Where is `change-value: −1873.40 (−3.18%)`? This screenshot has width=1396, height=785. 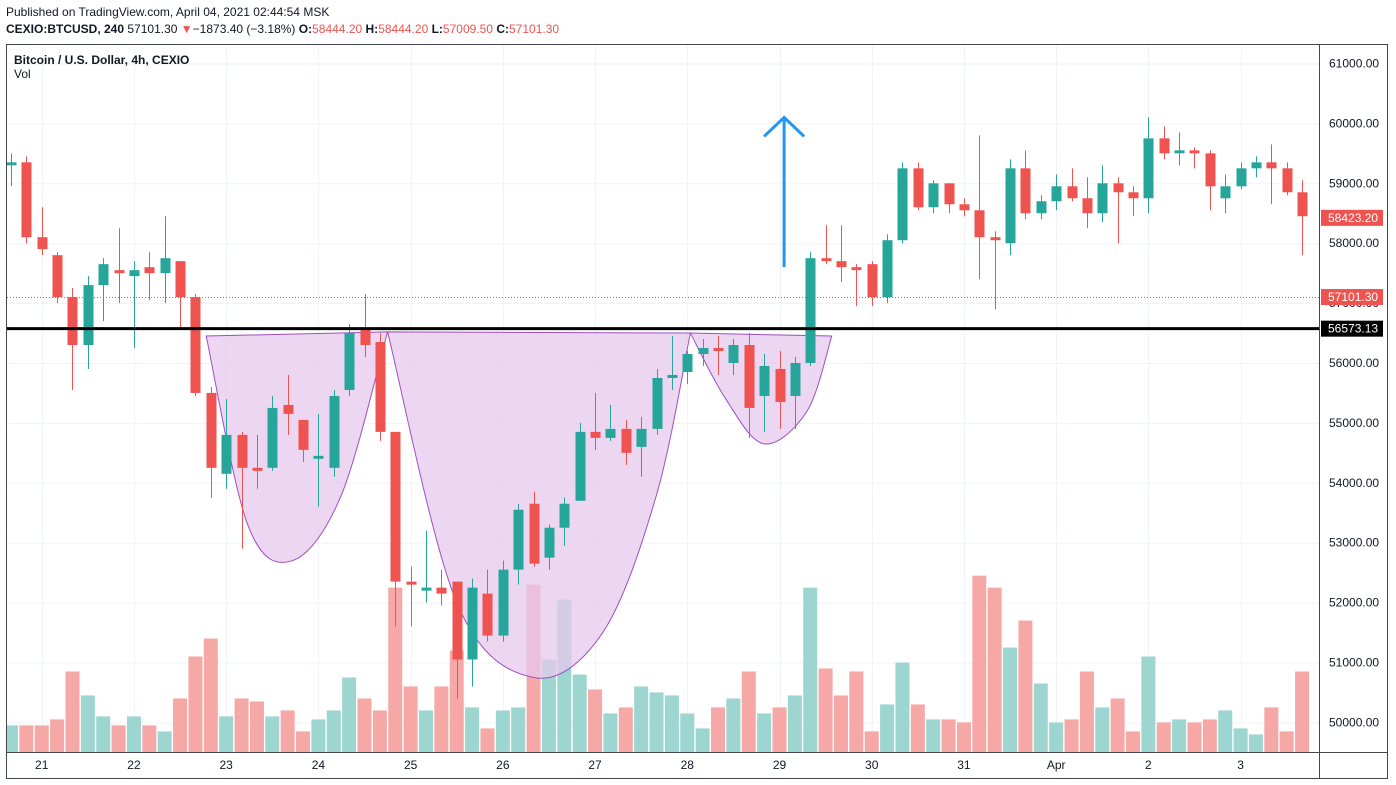
change-value: −1873.40 (−3.18%) is located at coordinates (244, 29).